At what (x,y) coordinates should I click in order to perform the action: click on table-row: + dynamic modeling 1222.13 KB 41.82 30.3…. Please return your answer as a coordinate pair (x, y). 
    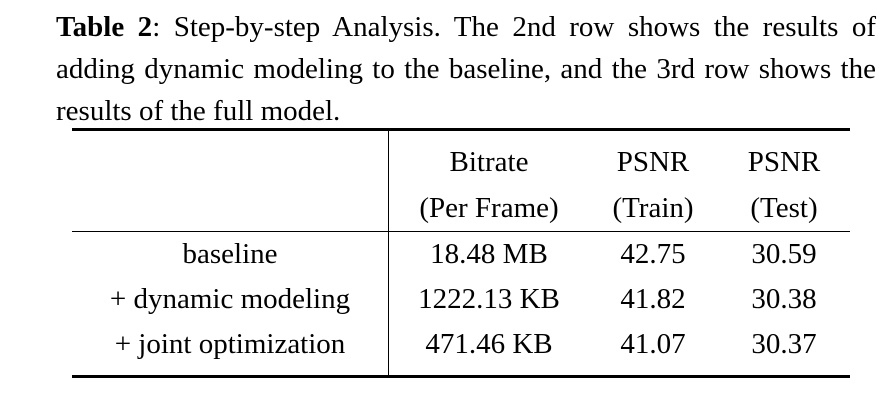
    Looking at the image, I should click on (461, 299).